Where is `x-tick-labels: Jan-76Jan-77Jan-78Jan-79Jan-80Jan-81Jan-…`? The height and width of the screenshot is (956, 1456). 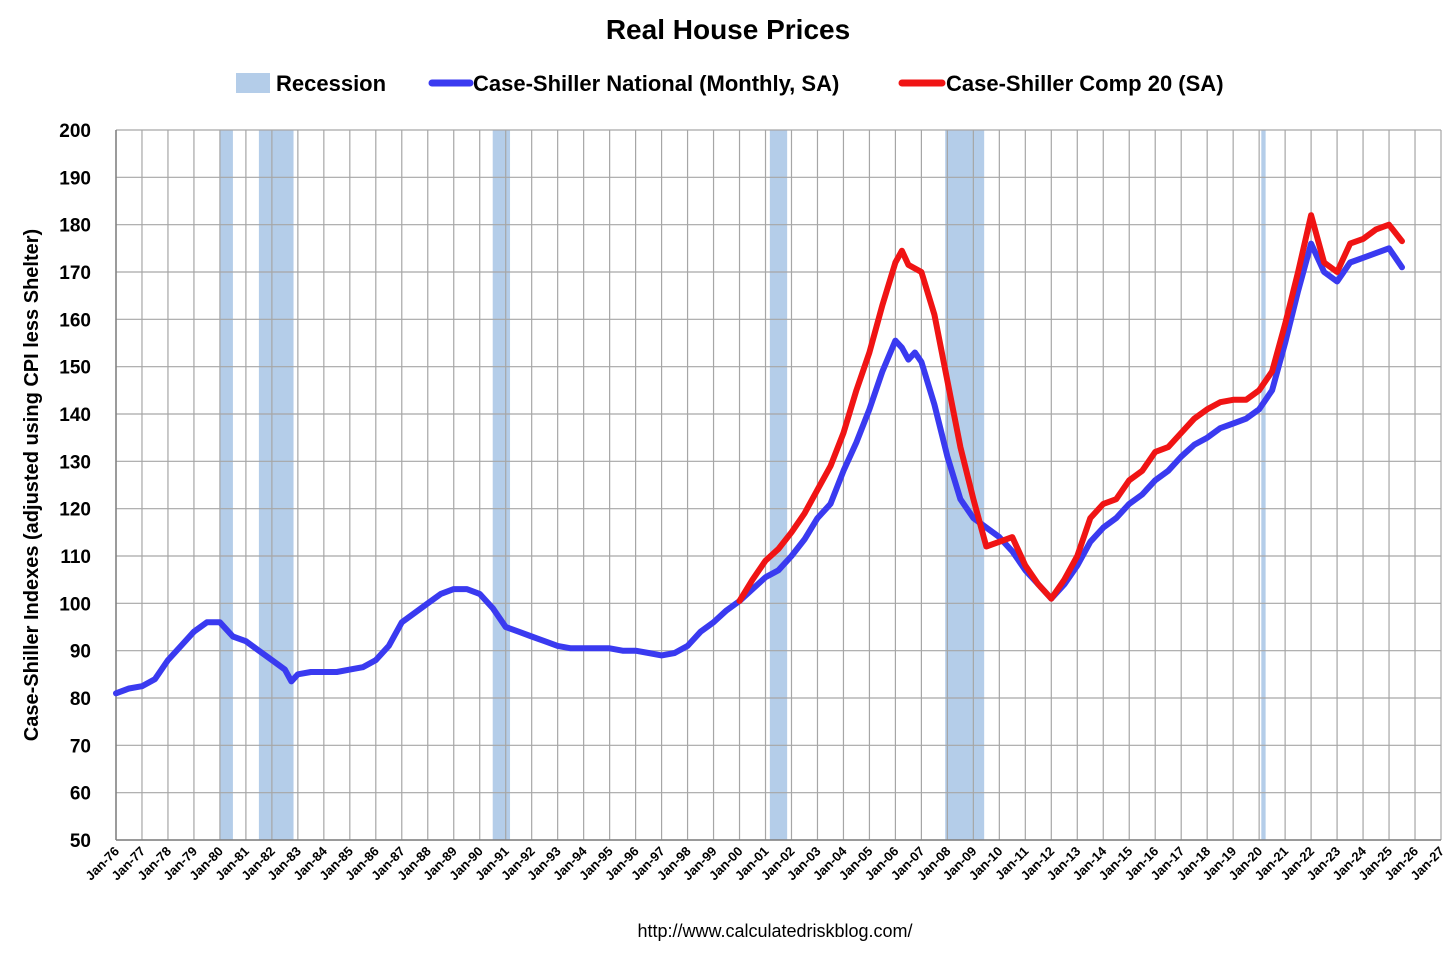
x-tick-labels: Jan-76Jan-77Jan-78Jan-79Jan-80Jan-81Jan-… is located at coordinates (764, 863).